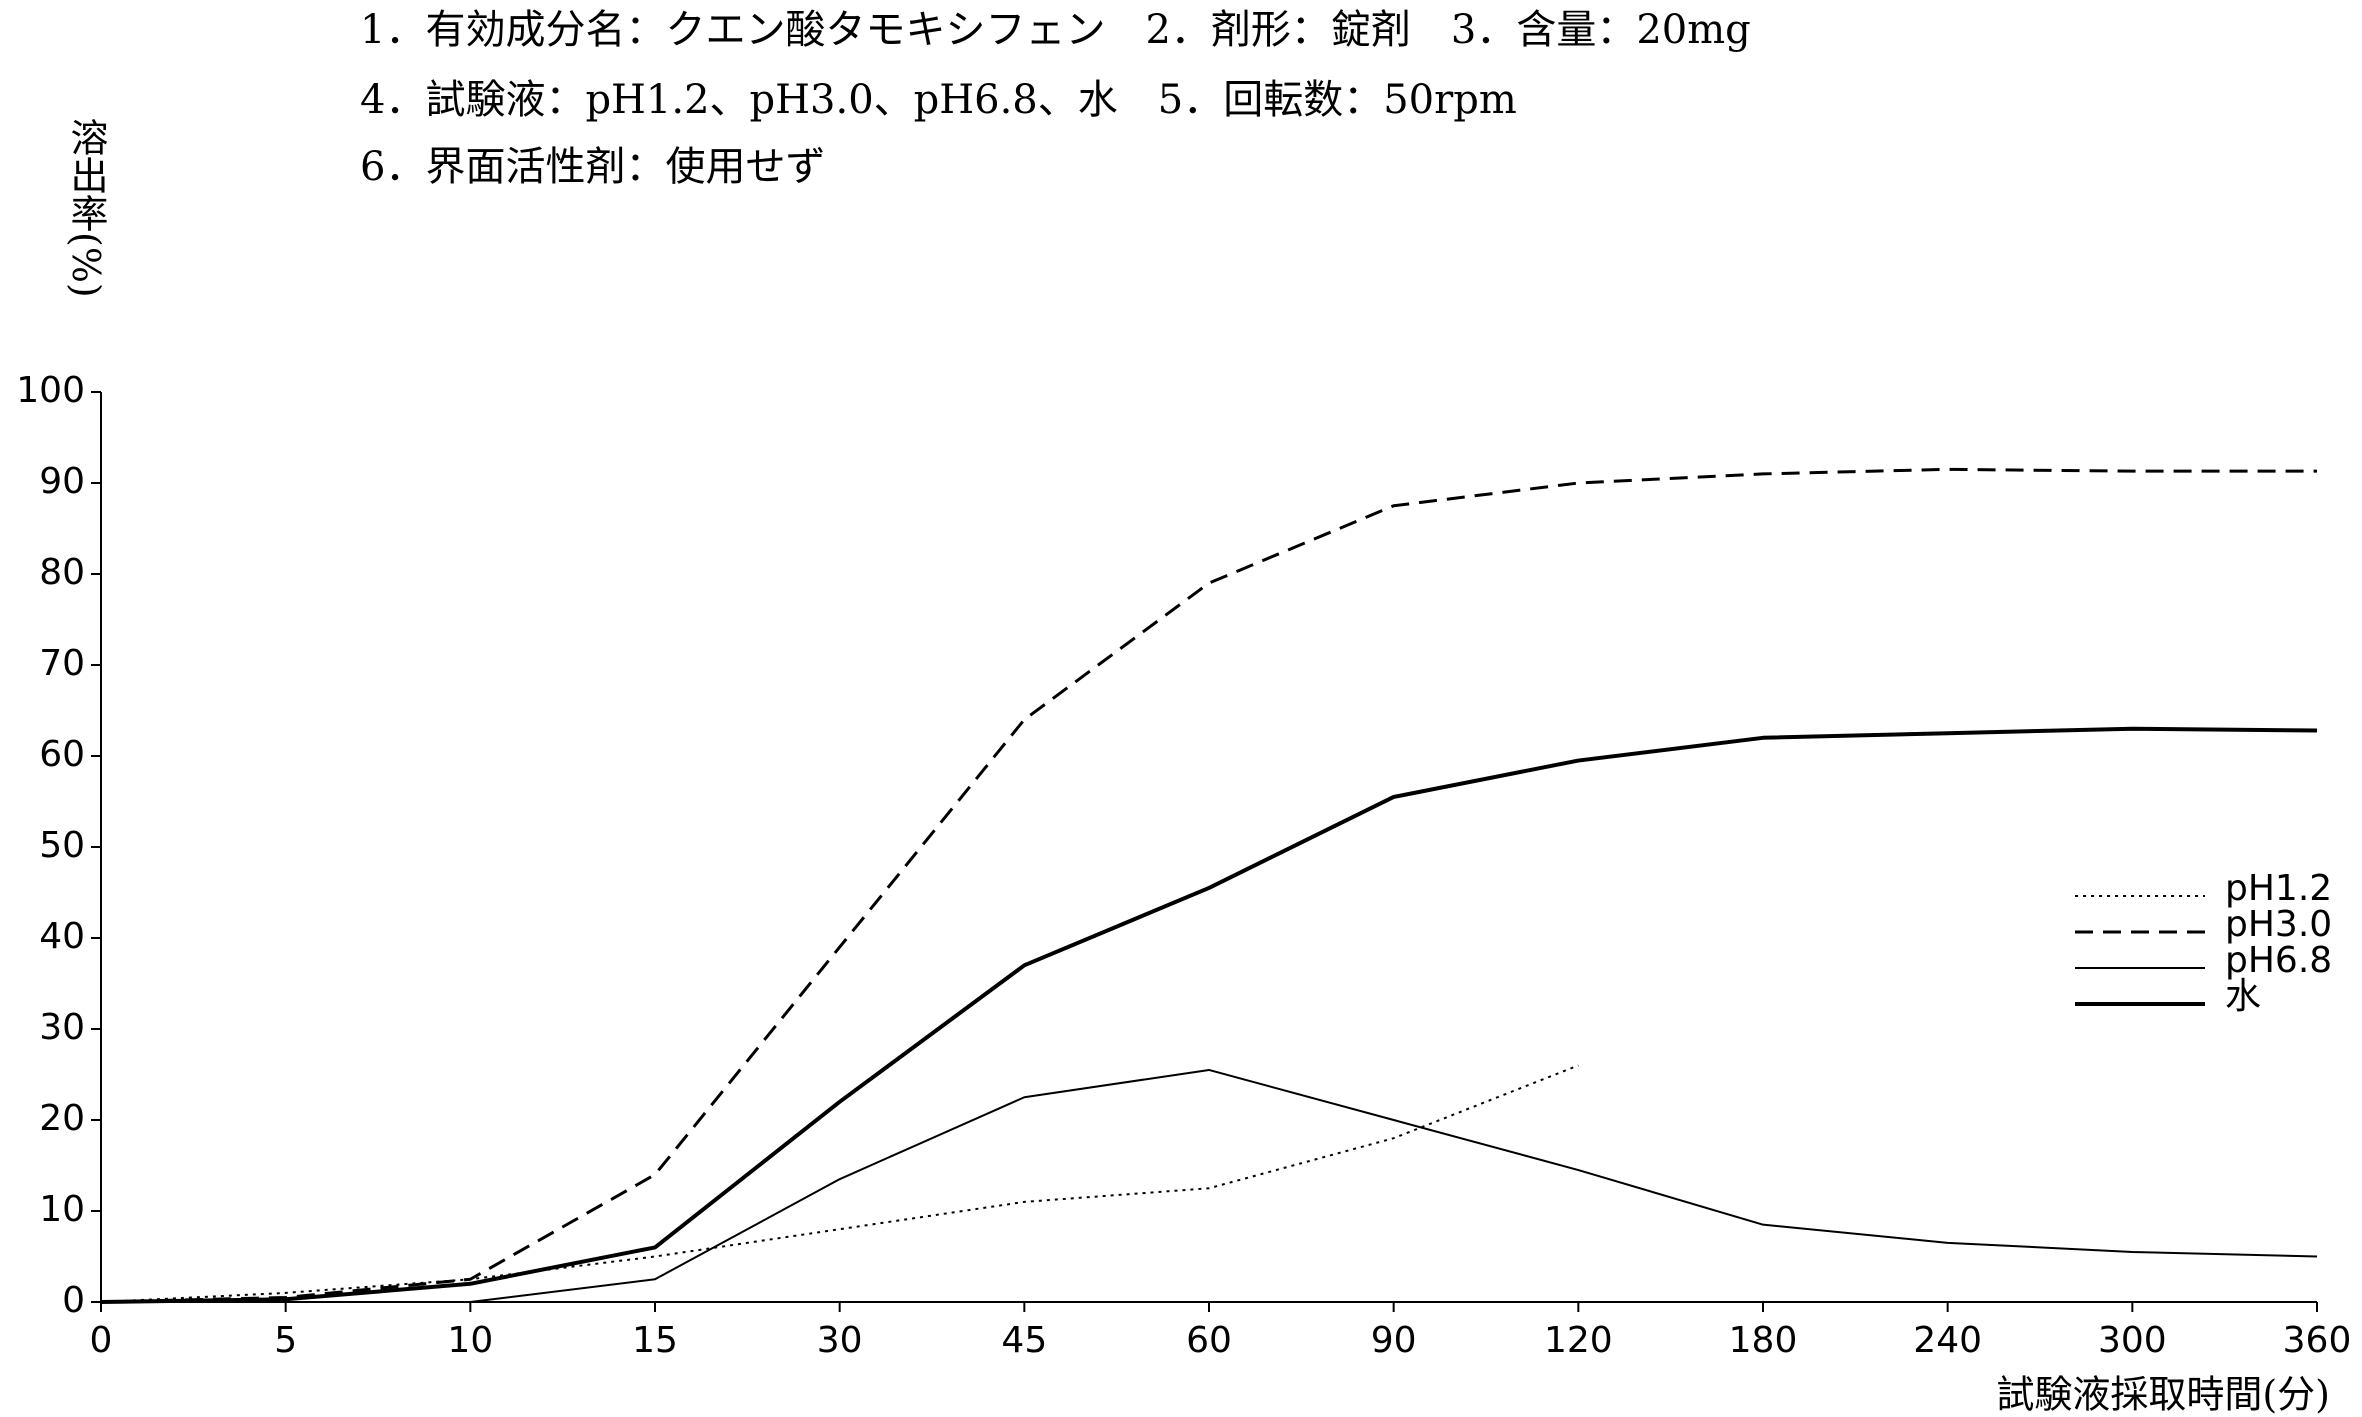 This screenshot has height=1417, width=2362. I want to click on x-axis-label: 試験液採取時間(分), so click(2163, 1395).